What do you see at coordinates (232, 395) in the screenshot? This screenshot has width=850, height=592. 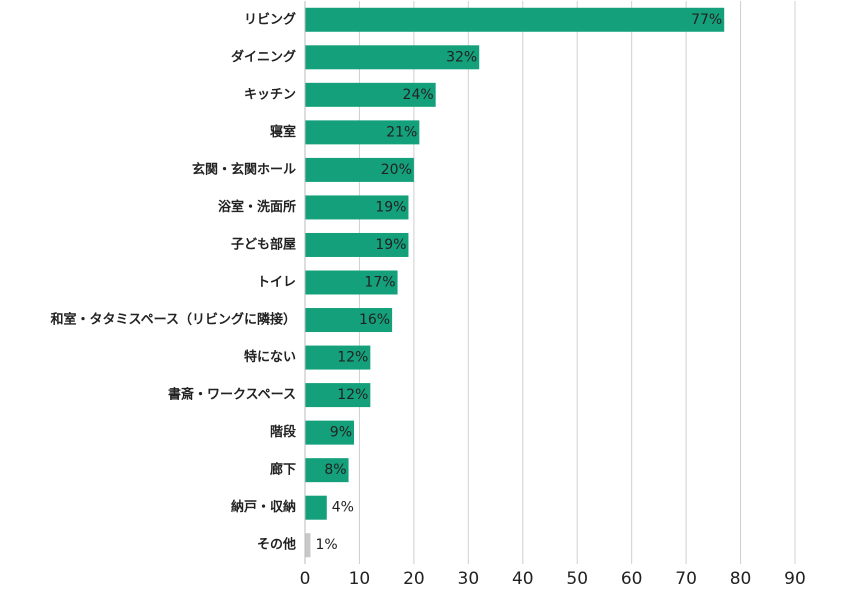 I see `category-label: 書斎・ワークスペース` at bounding box center [232, 395].